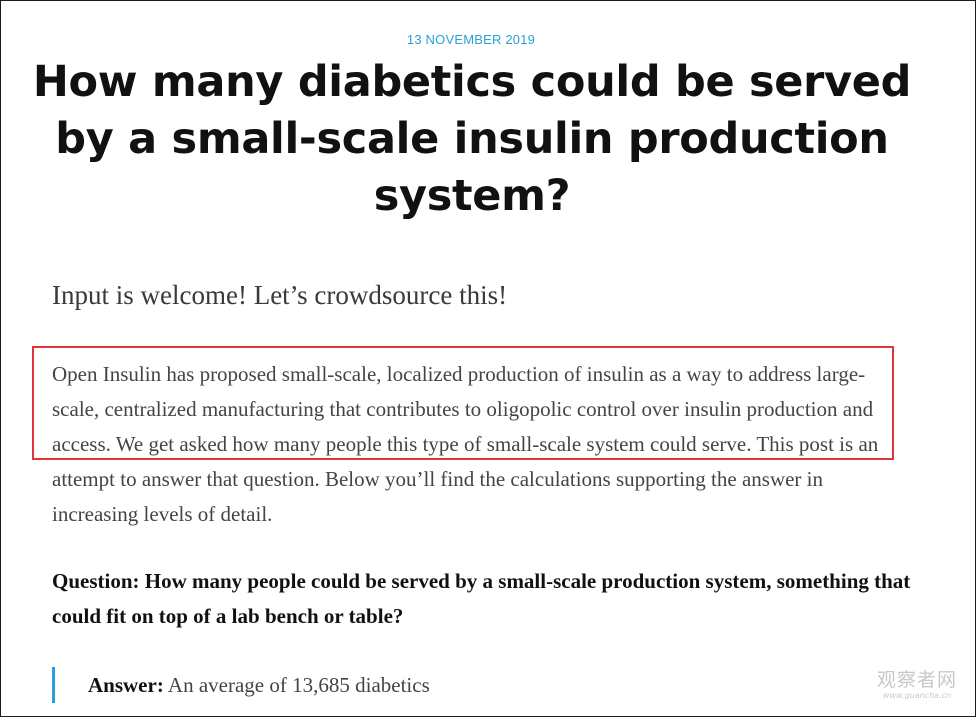 The height and width of the screenshot is (717, 976). What do you see at coordinates (471, 39) in the screenshot?
I see `post-date: 13 NOVEMBER 2019` at bounding box center [471, 39].